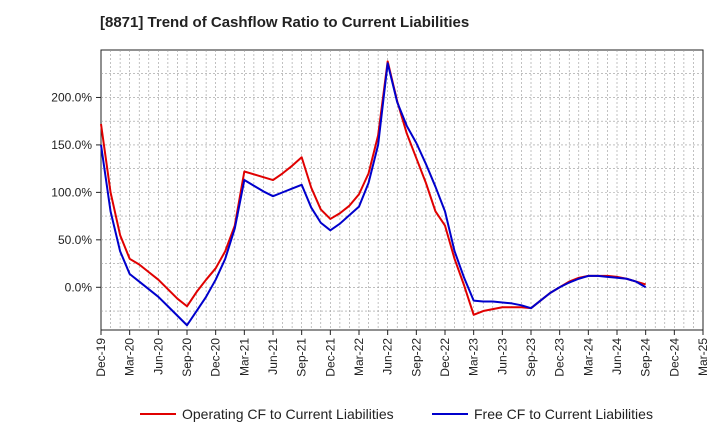  I want to click on x-tick-label: Dec-20, so click(216, 357).